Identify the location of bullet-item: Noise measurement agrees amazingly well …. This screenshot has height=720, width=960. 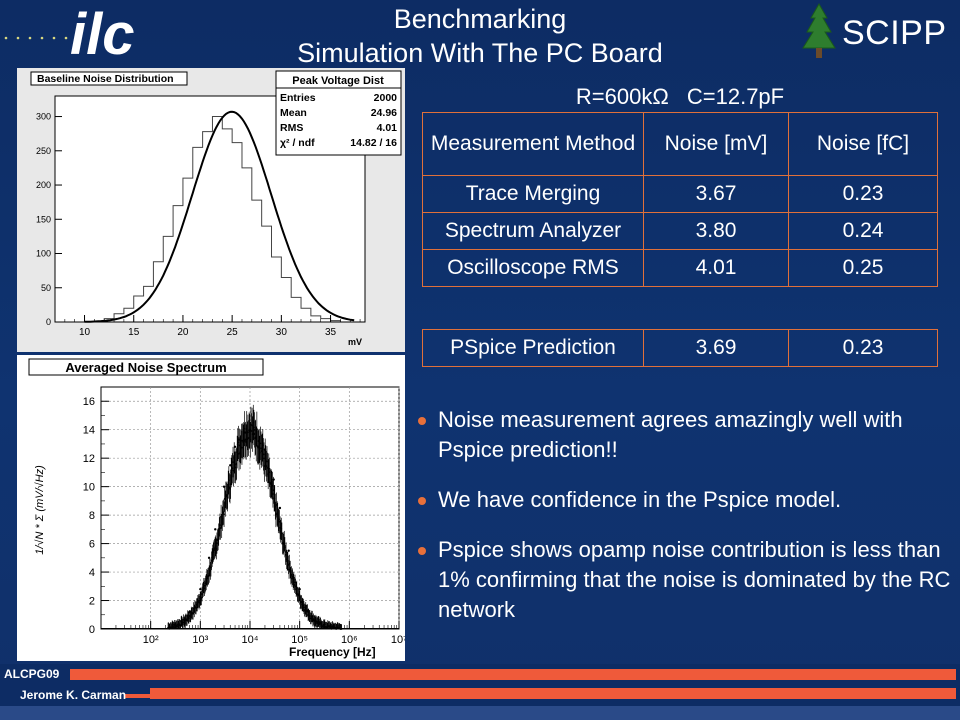
(684, 435).